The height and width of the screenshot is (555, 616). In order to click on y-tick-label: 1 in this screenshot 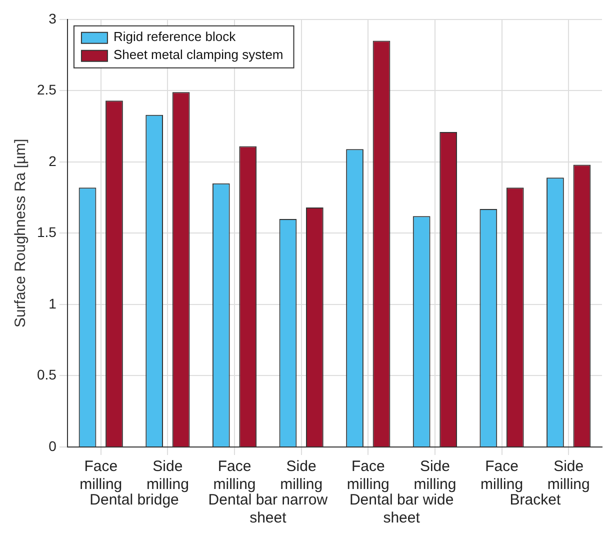, I will do `click(52, 303)`.